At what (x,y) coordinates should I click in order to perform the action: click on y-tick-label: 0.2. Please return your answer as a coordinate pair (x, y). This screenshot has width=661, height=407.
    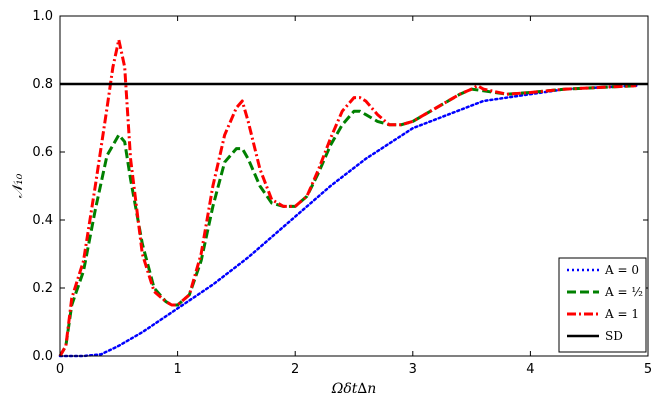
    Looking at the image, I should click on (42, 288).